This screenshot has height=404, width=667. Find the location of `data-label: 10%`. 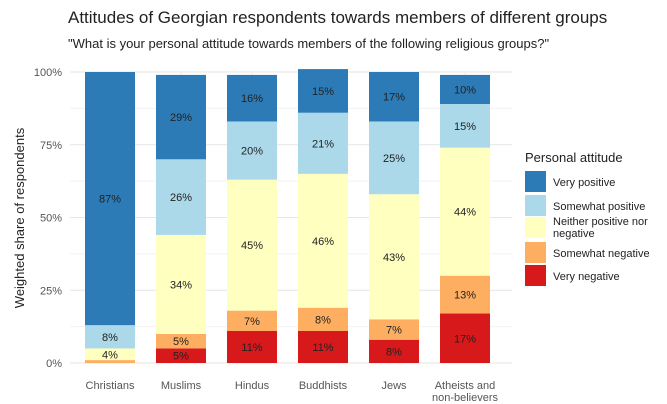

data-label: 10% is located at coordinates (465, 90).